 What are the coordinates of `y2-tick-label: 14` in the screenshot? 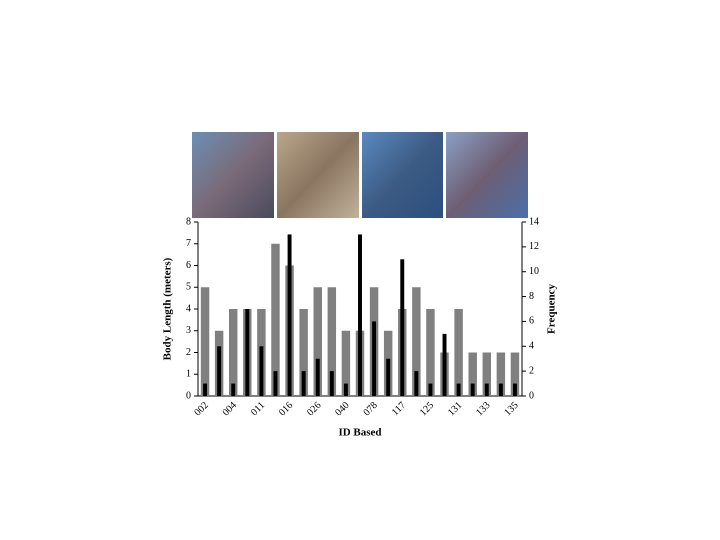 It's located at (534, 221).